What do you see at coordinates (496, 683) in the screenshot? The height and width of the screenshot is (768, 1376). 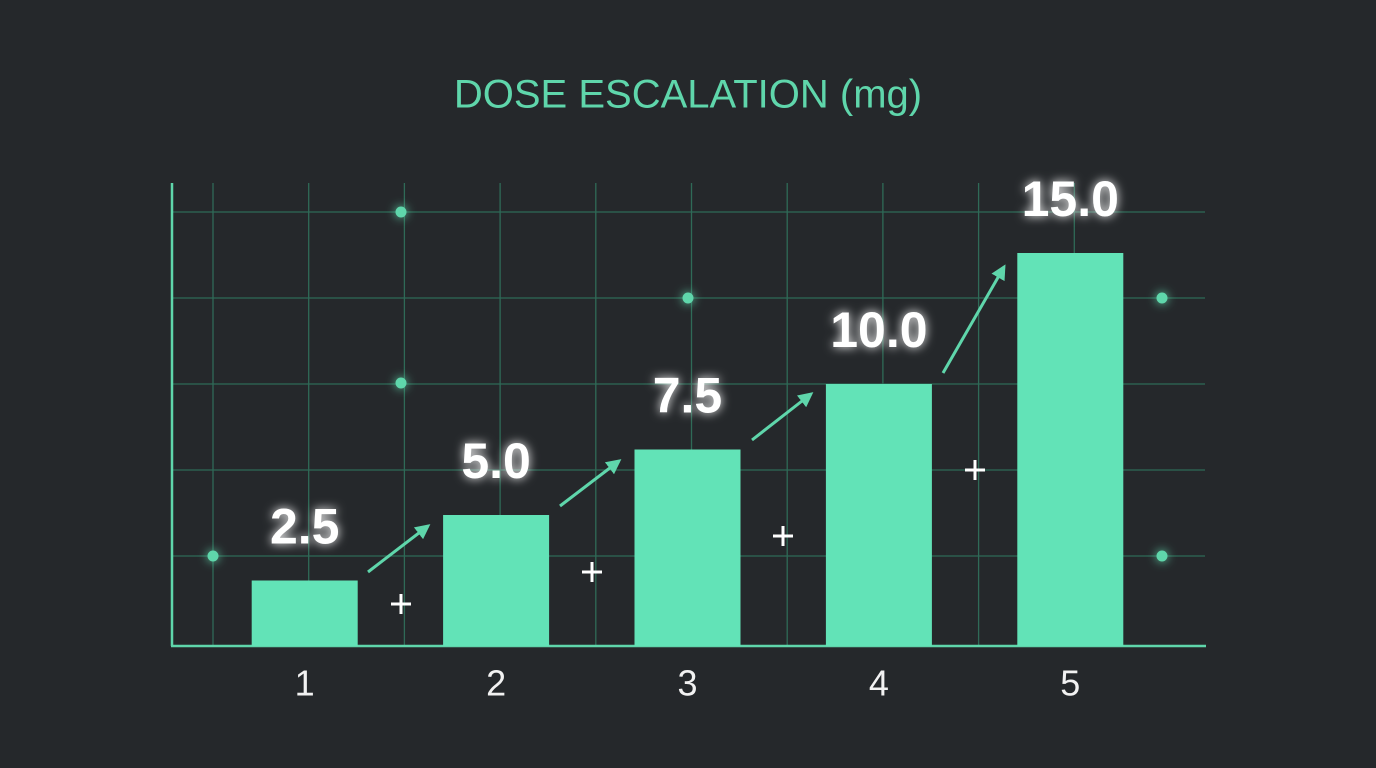 I see `x-tick-label: 2` at bounding box center [496, 683].